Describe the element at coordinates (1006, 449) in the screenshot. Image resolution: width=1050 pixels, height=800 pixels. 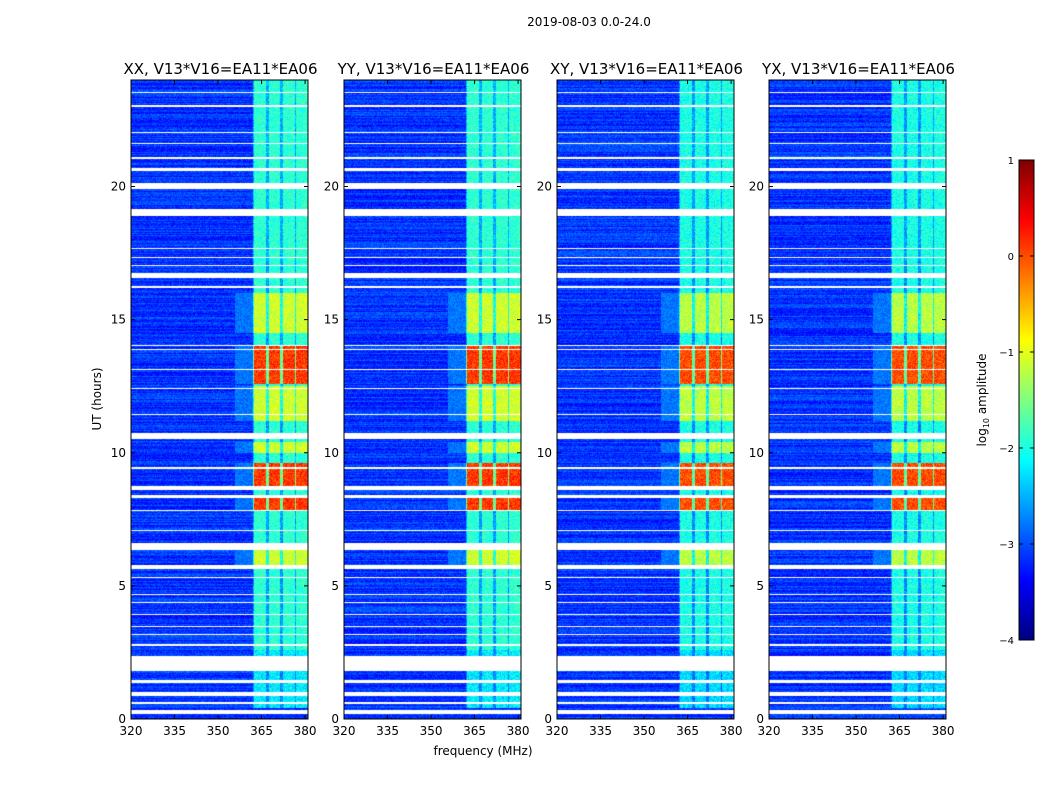
I see `colorbar-tick-label: −2` at that location.